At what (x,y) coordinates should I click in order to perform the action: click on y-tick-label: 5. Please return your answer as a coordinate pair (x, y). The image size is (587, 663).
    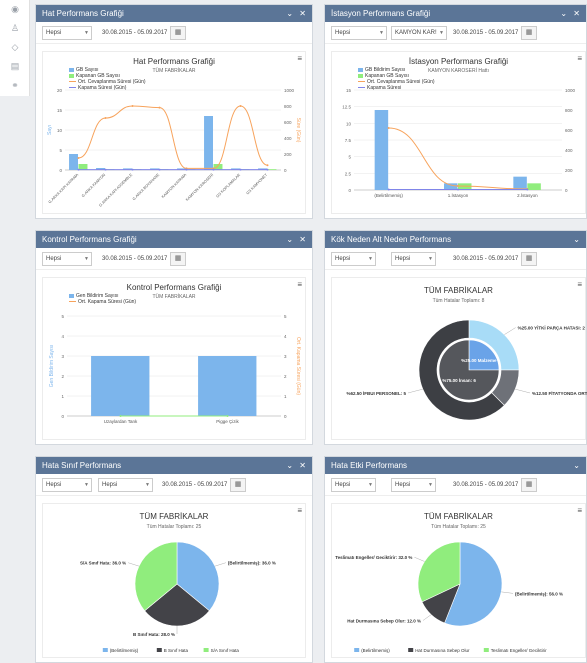
    Looking at the image, I should click on (62, 316).